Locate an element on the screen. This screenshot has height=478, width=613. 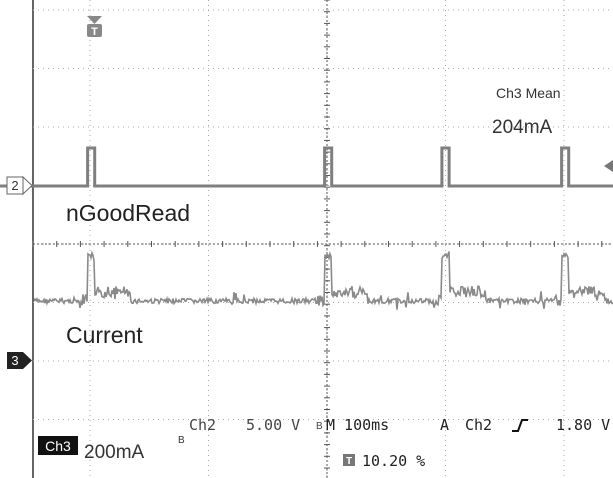
trace-label-current: Current is located at coordinates (104, 335).